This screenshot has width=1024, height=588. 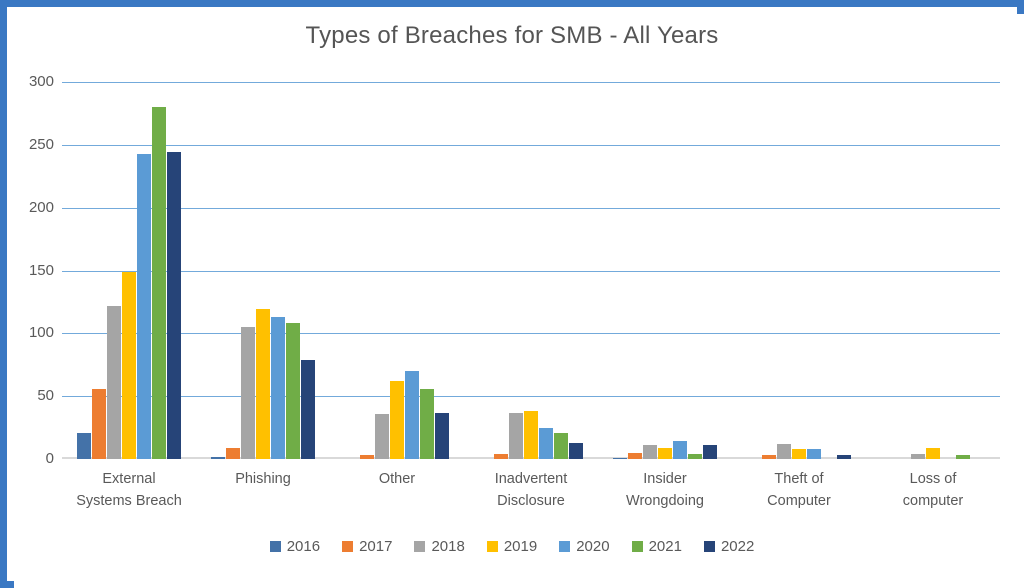 I want to click on x-axis-label: Other, so click(x=397, y=479).